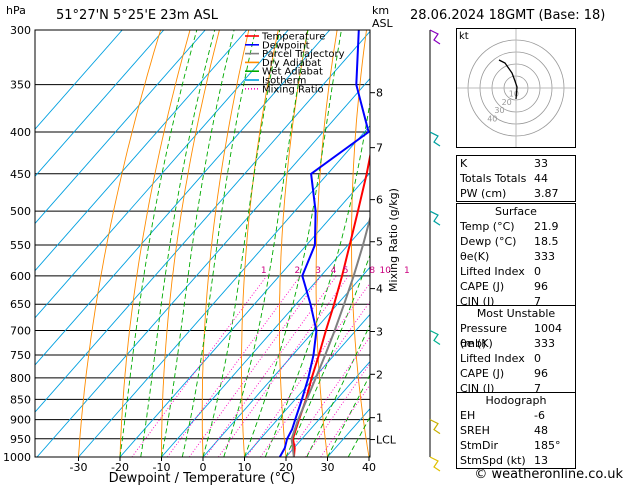  Describe the element at coordinates (379, 200) in the screenshot. I see `km-tick-label: 6` at that location.